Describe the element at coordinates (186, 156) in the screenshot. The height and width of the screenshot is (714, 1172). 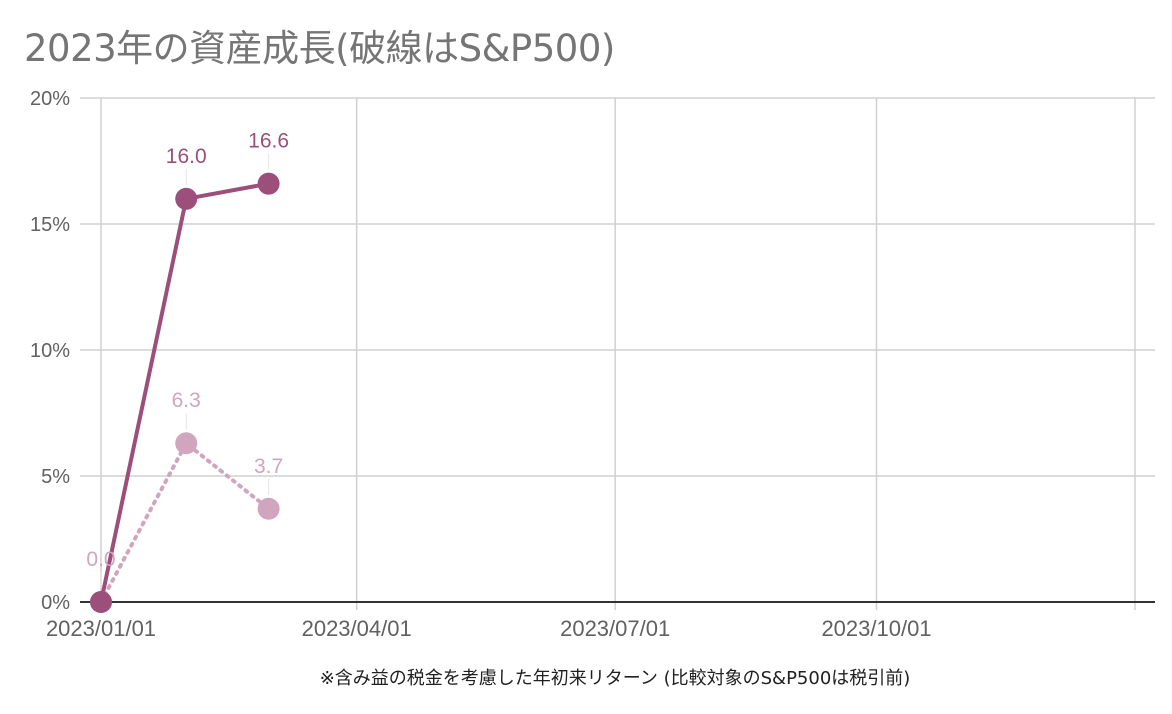
I see `data-label: 16.0` at that location.